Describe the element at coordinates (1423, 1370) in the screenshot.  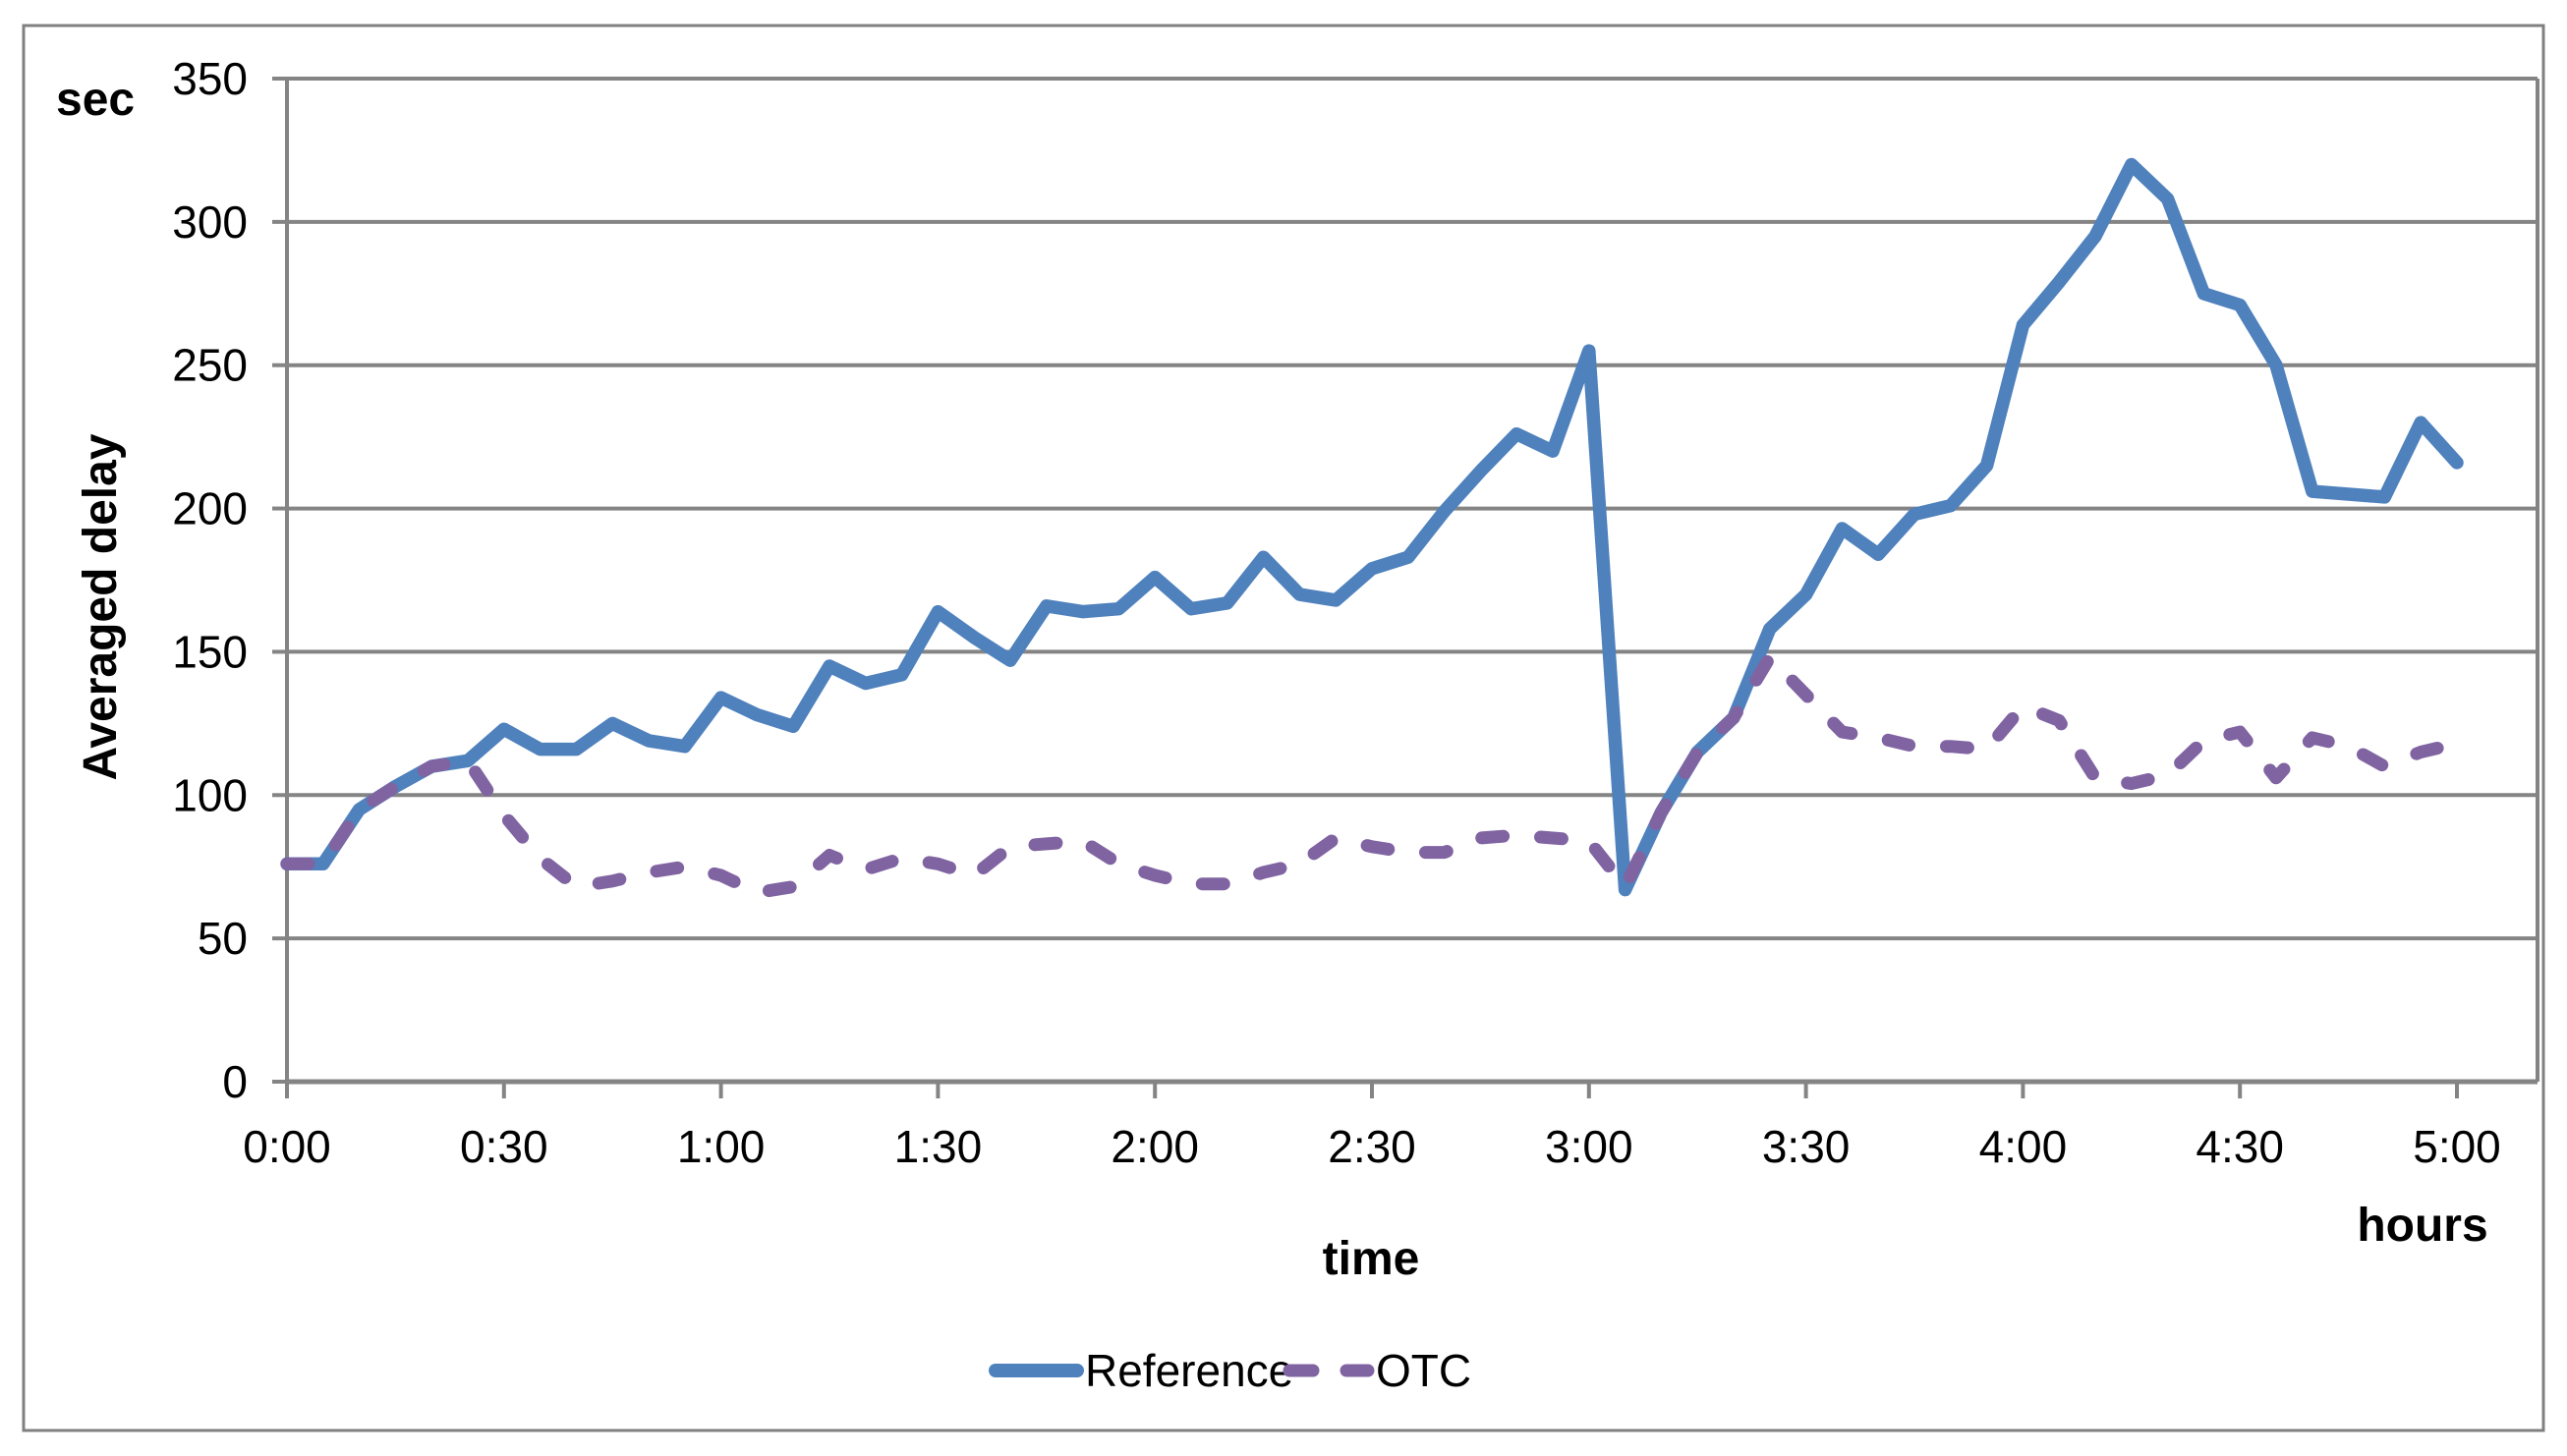
I see `legend-otc-label: OTC` at that location.